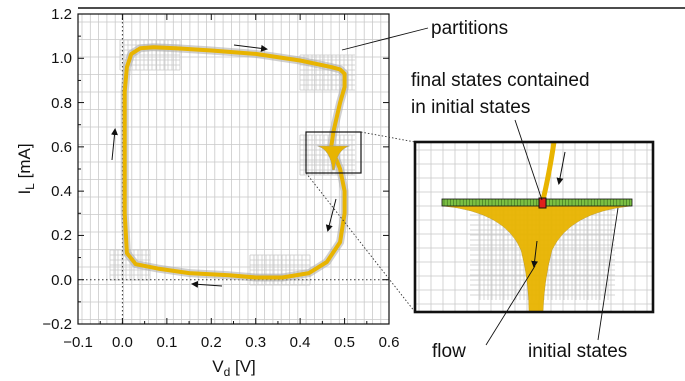 The width and height of the screenshot is (685, 381). Describe the element at coordinates (360, 242) in the screenshot. I see `zoom-connector-bottom` at that location.